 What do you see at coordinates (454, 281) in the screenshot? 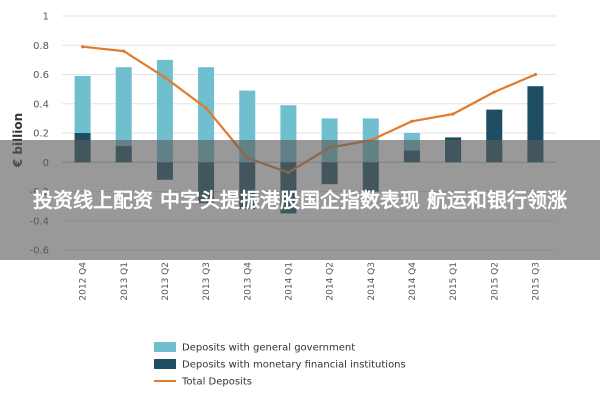
I see `x-category-label: 2015 Q1` at bounding box center [454, 281].